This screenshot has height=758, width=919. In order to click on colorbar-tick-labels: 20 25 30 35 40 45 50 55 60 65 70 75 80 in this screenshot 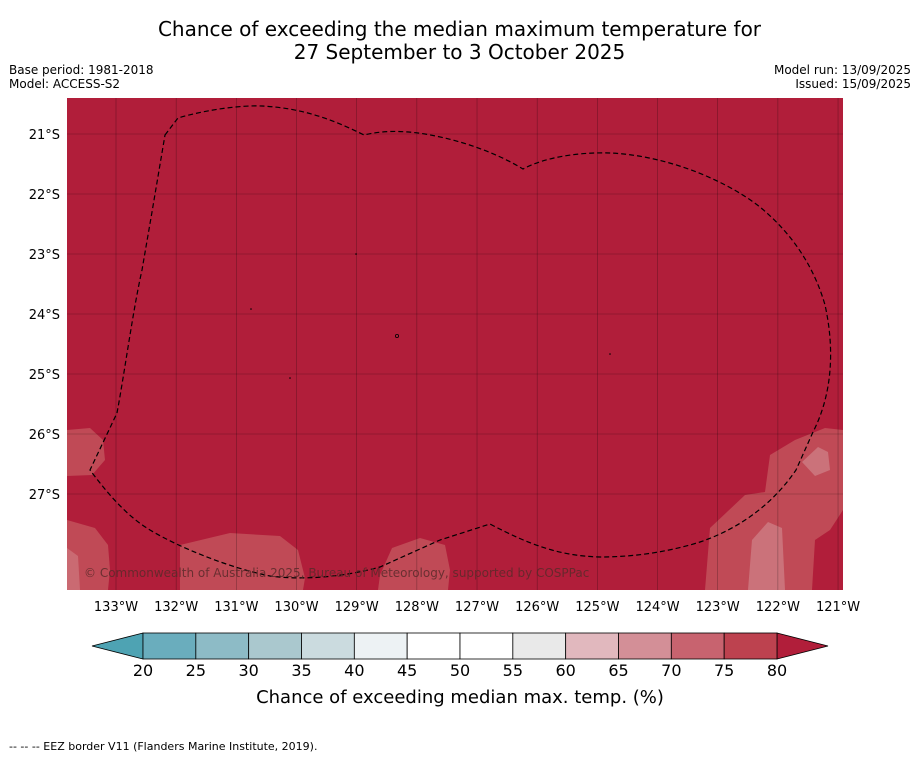, I will do `click(460, 670)`.